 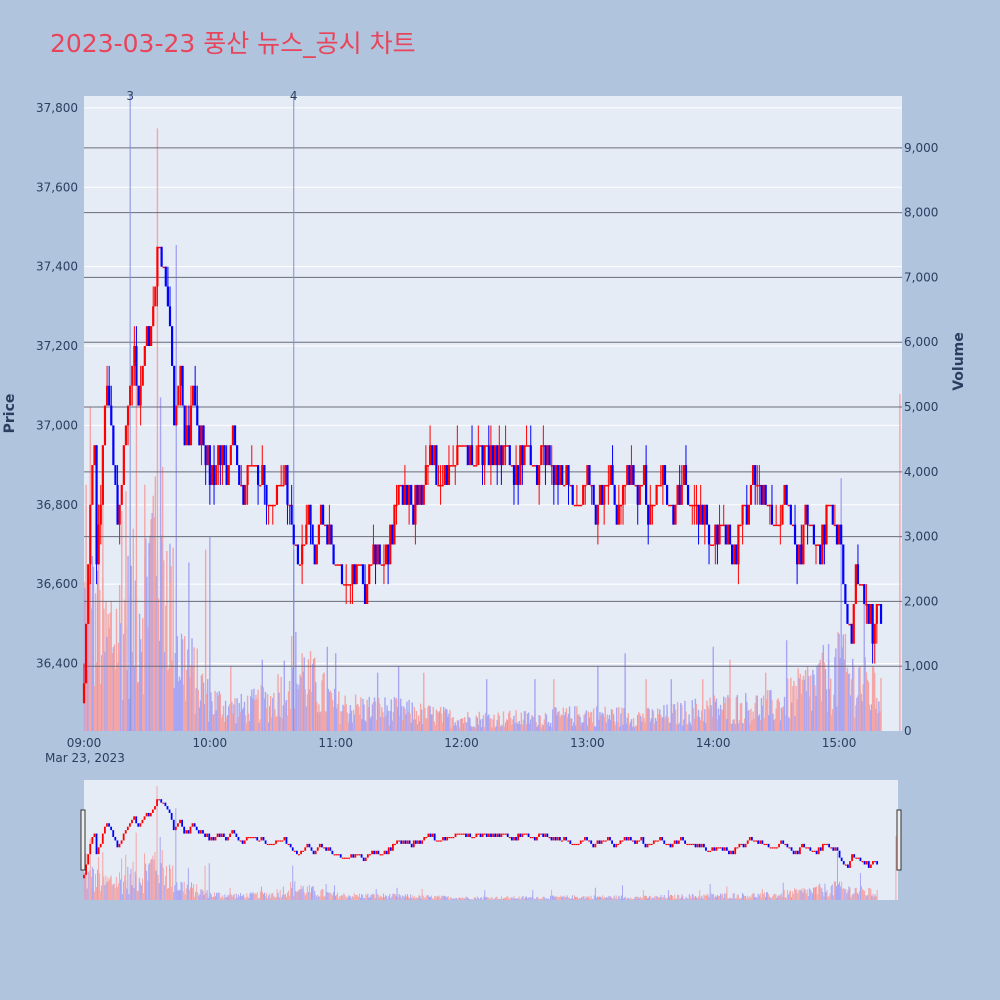 What do you see at coordinates (57, 505) in the screenshot?
I see `price-tick-label: 36,800` at bounding box center [57, 505].